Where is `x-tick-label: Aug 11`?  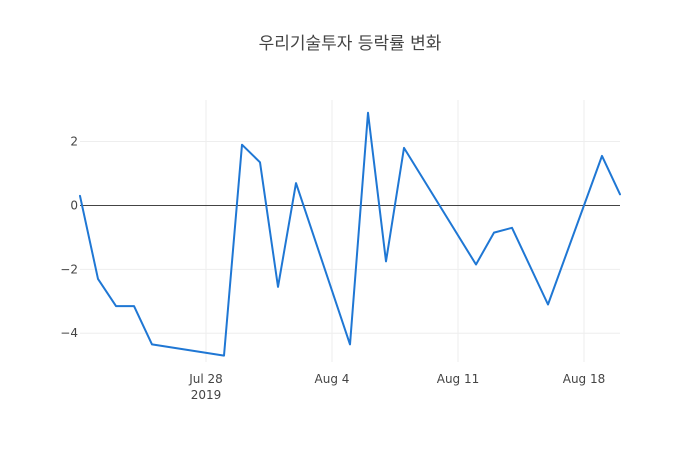 x-tick-label: Aug 11 is located at coordinates (458, 379).